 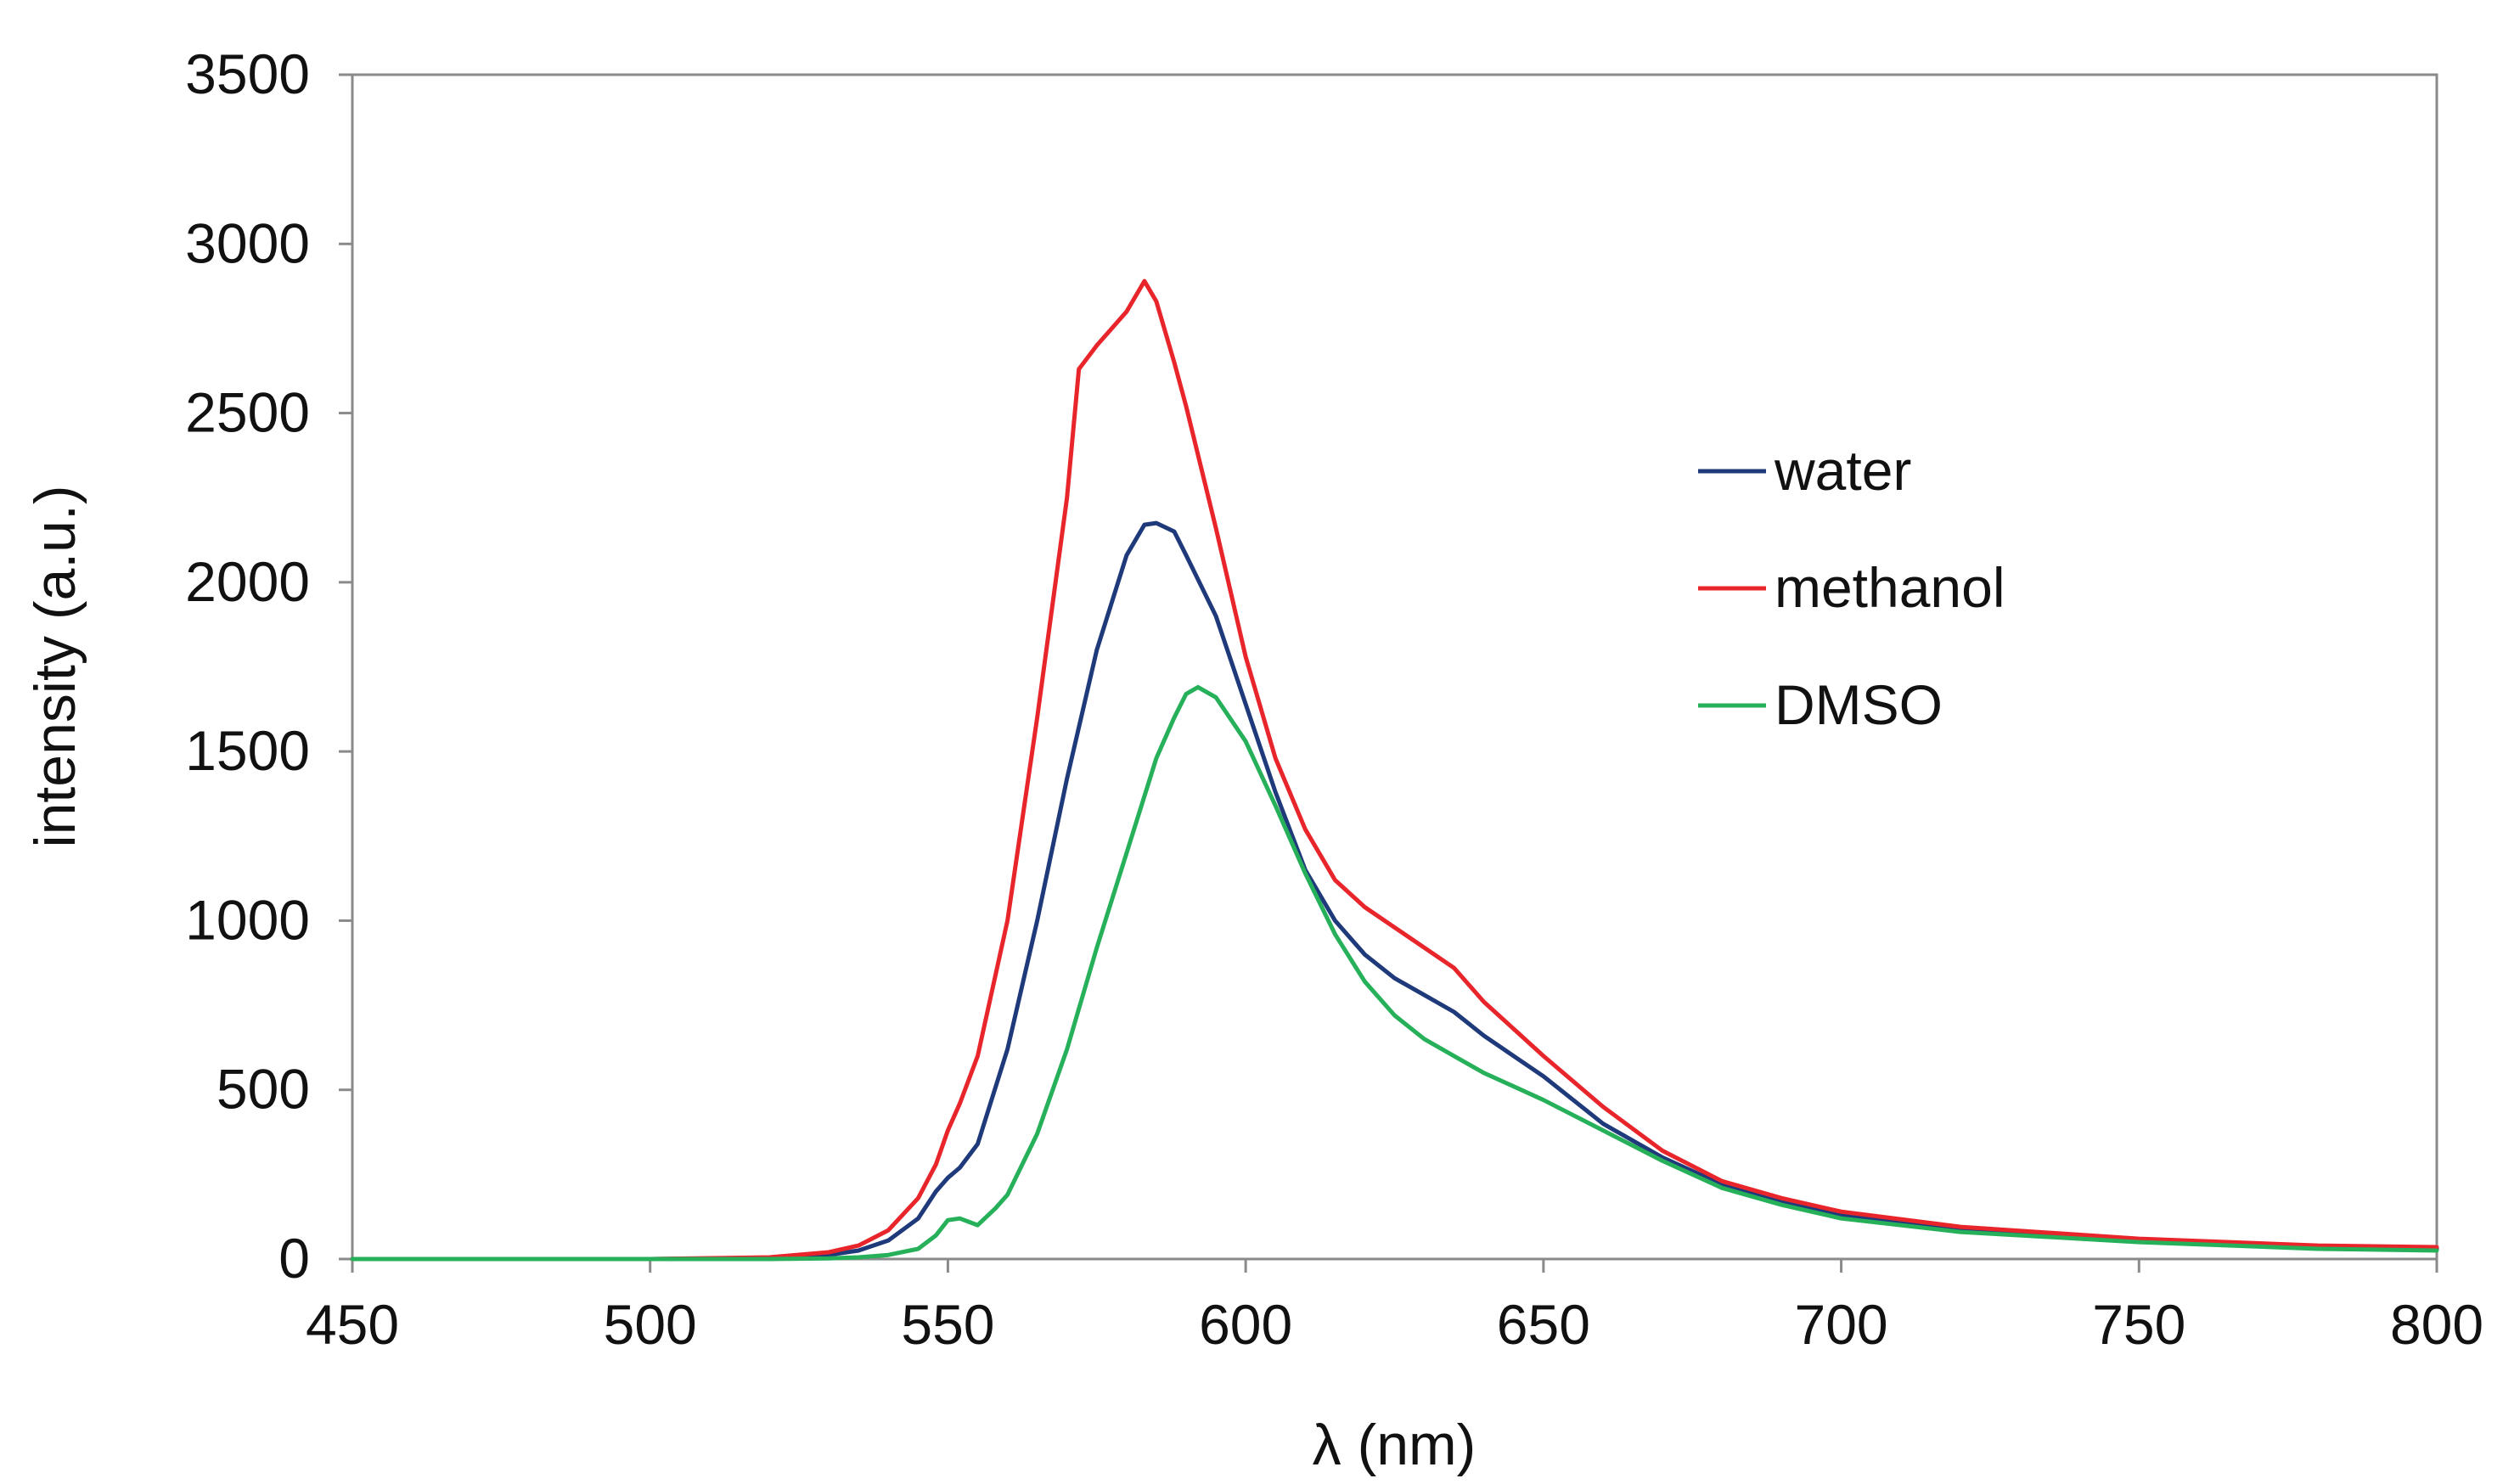 What do you see at coordinates (247, 750) in the screenshot?
I see `y-tick-label: 1500` at bounding box center [247, 750].